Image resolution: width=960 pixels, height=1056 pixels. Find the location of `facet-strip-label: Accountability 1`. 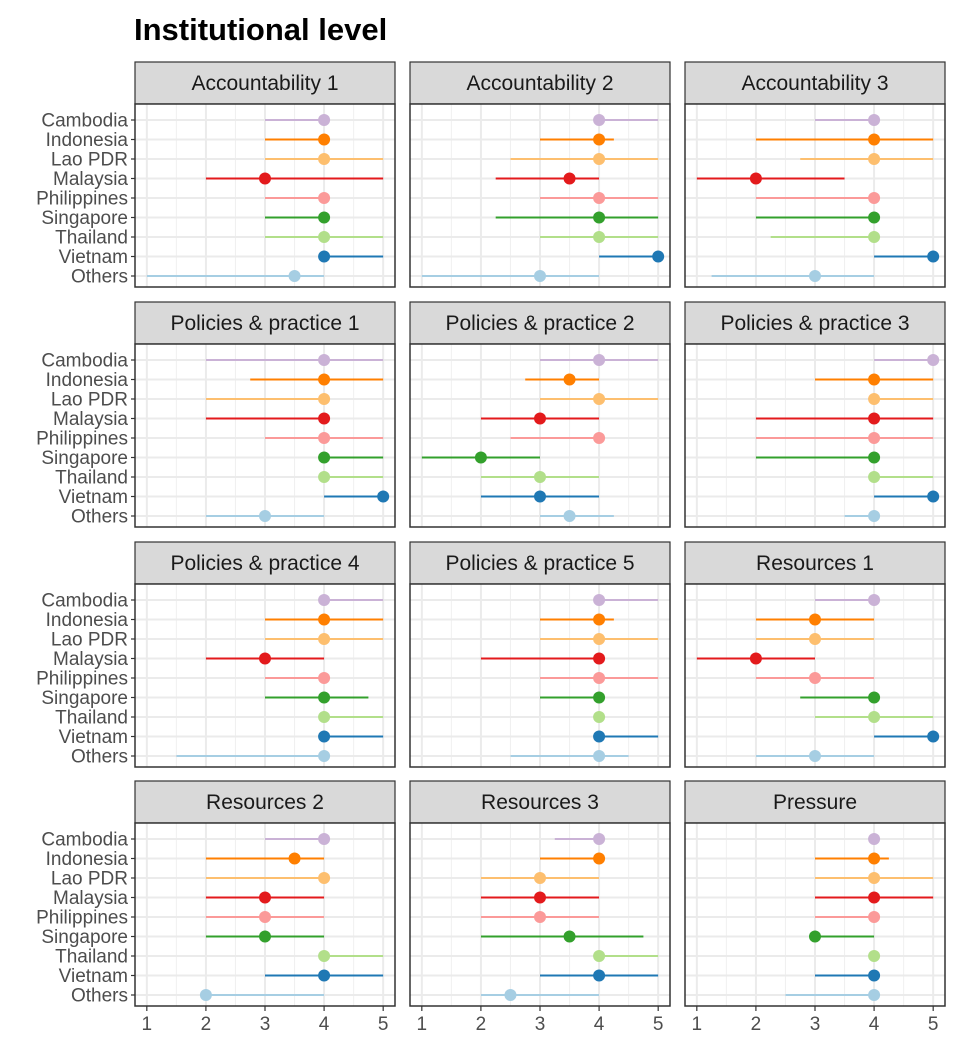

facet-strip-label: Accountability 1 is located at coordinates (264, 83).